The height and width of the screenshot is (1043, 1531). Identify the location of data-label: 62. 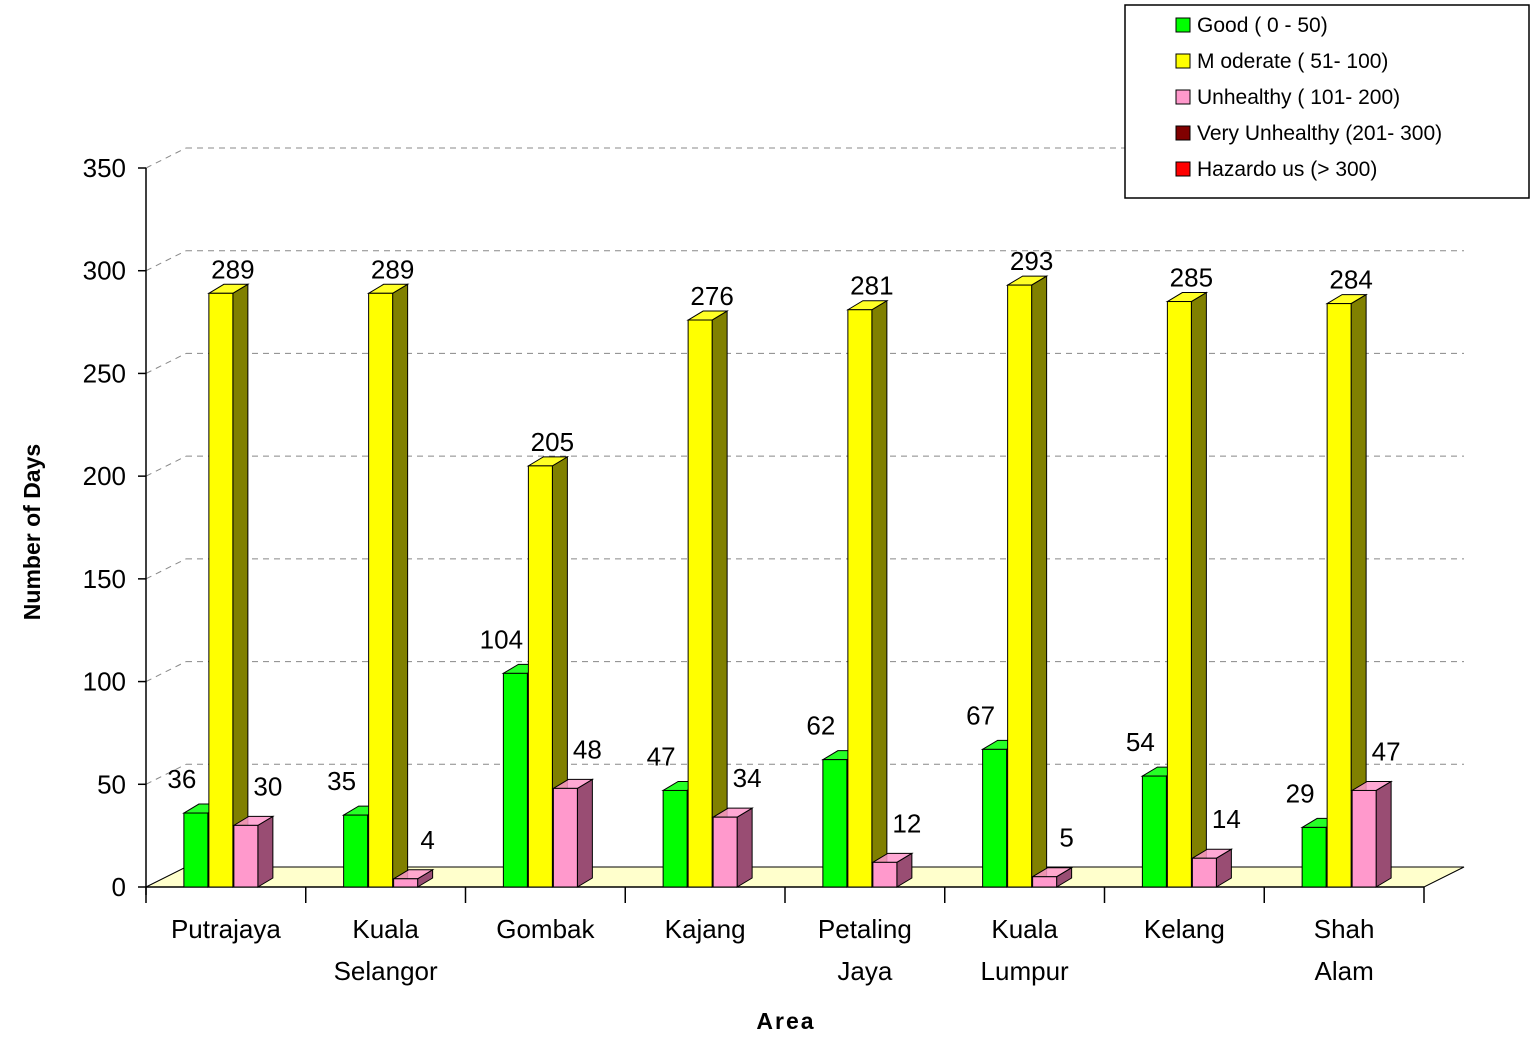
(820, 726).